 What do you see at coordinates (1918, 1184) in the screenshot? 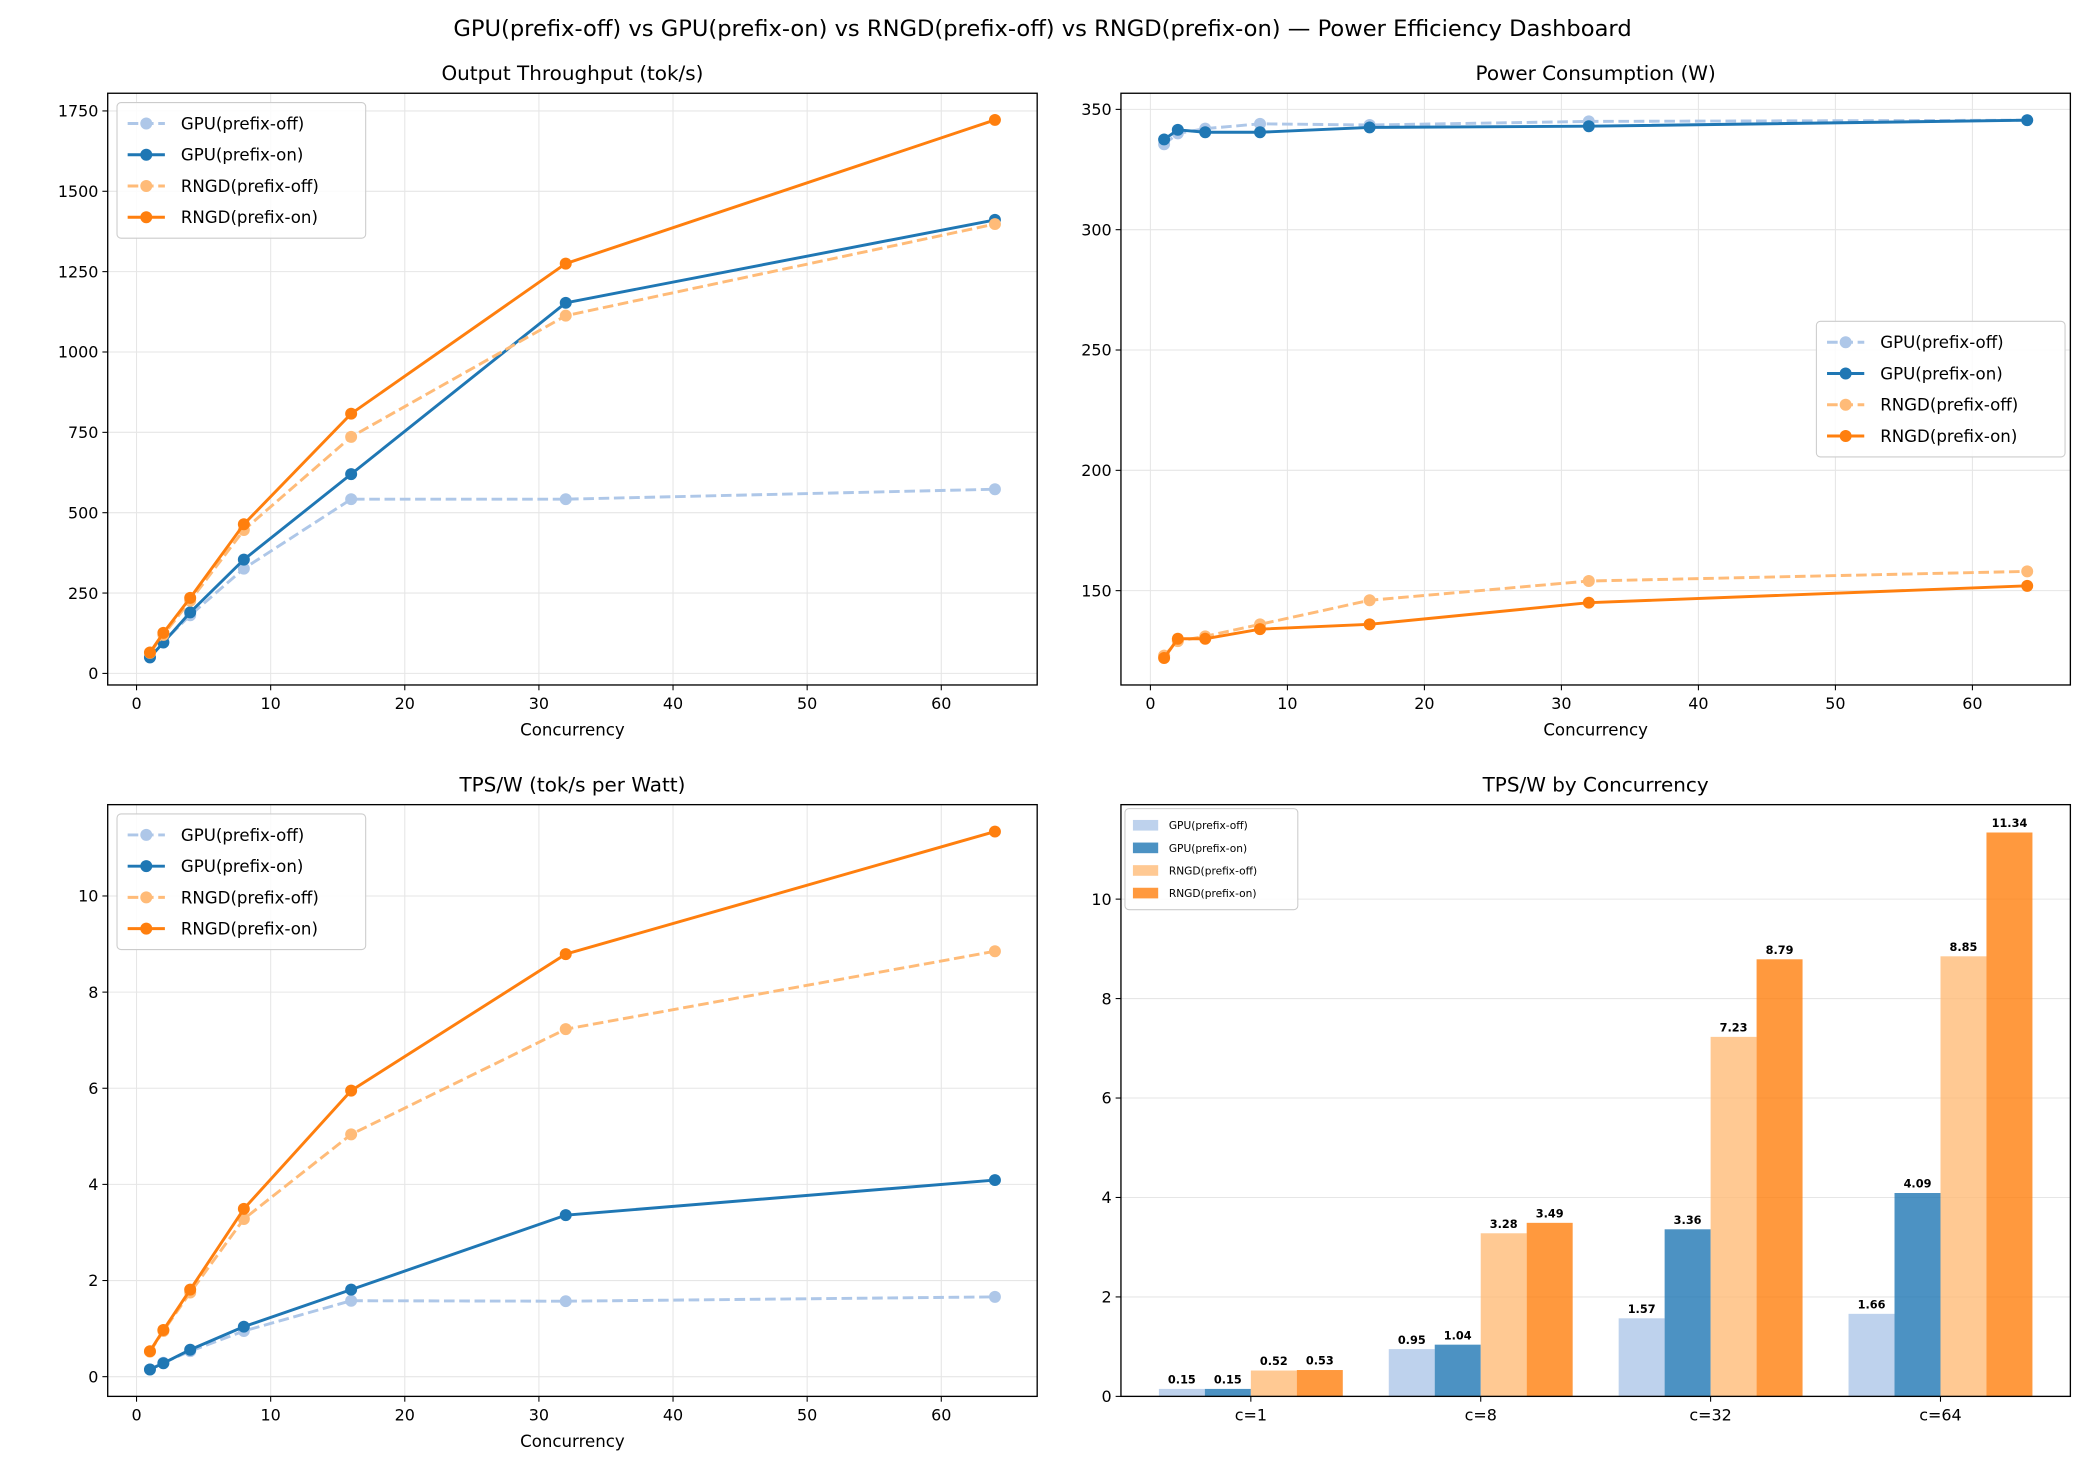
I see `bar-value-label: 4.09` at bounding box center [1918, 1184].